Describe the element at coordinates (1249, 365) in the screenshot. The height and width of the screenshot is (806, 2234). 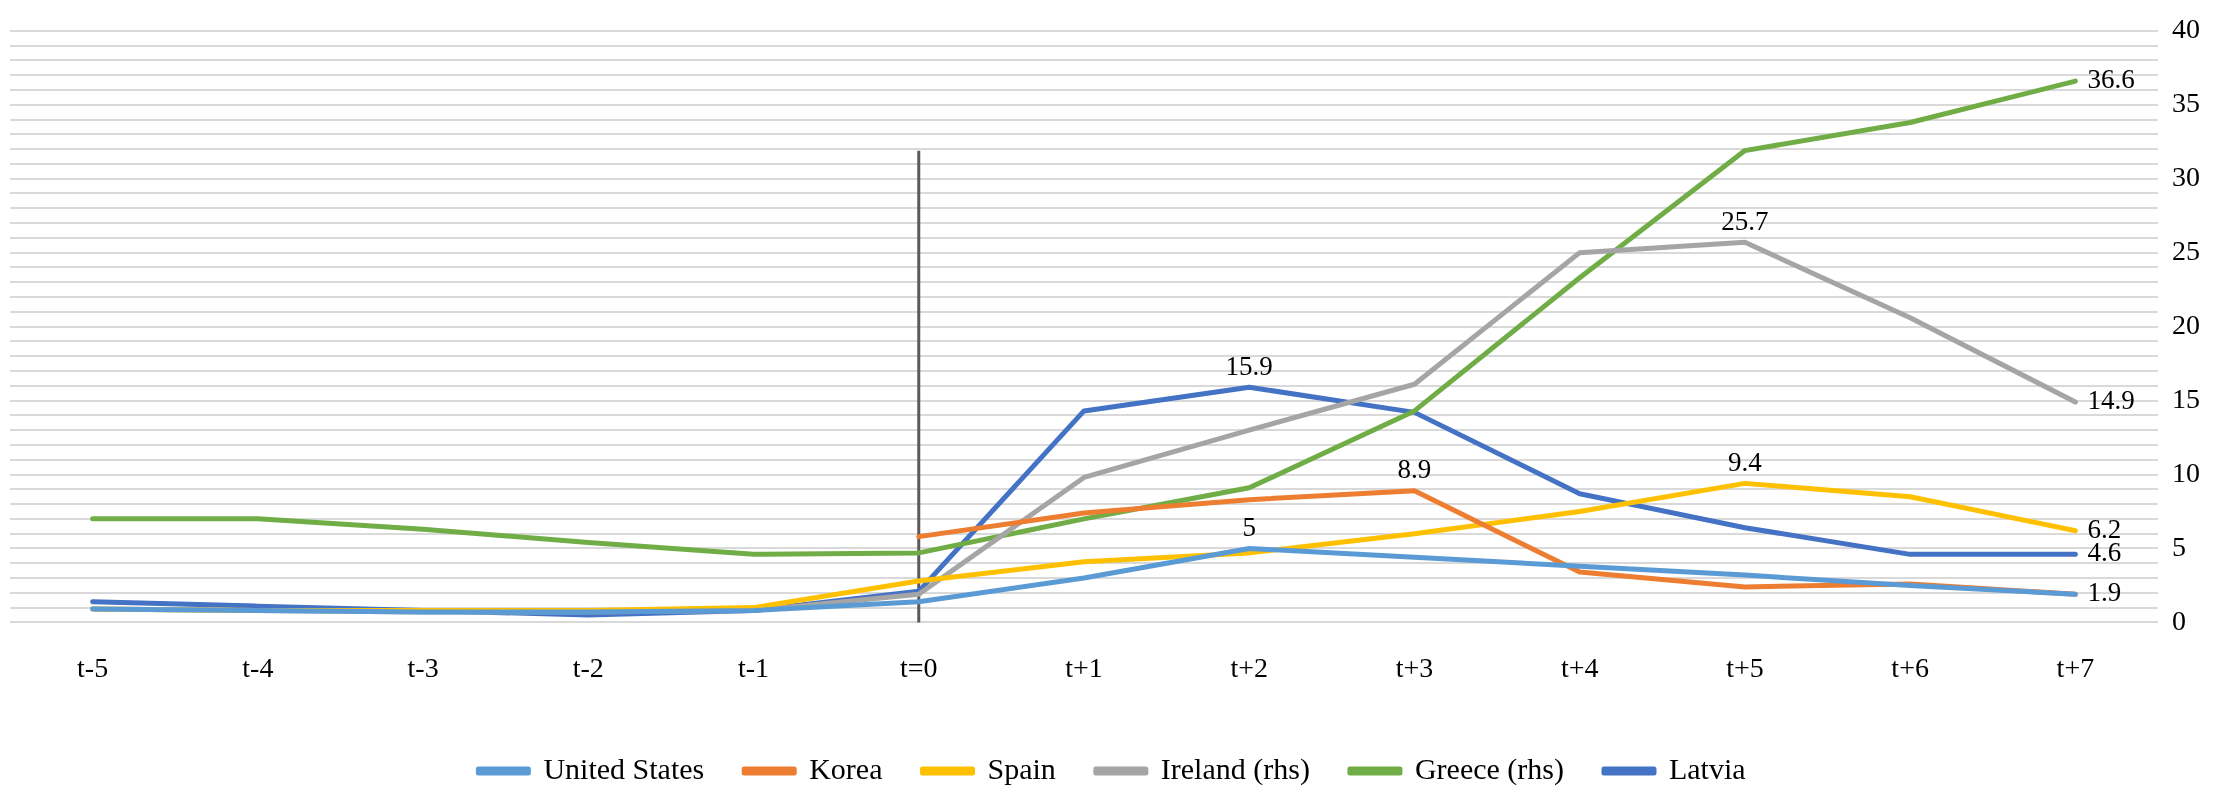
I see `data-label: 15.9` at that location.